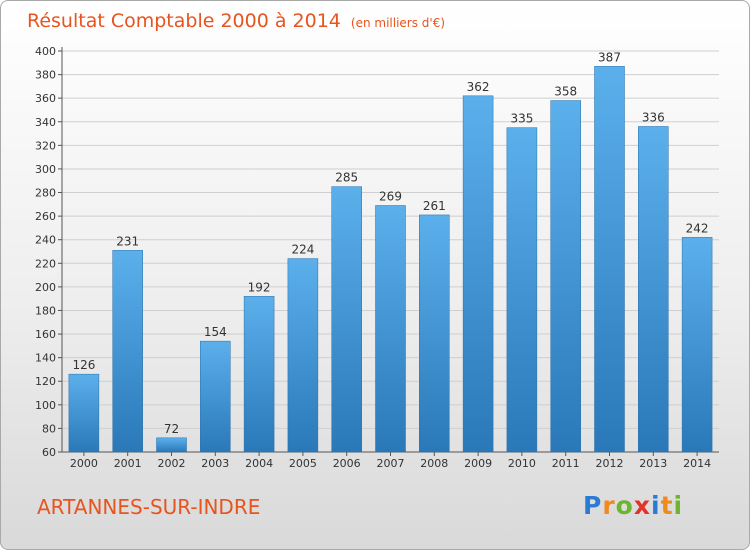 Image resolution: width=750 pixels, height=550 pixels. What do you see at coordinates (624, 505) in the screenshot?
I see `logo-letter: o` at bounding box center [624, 505].